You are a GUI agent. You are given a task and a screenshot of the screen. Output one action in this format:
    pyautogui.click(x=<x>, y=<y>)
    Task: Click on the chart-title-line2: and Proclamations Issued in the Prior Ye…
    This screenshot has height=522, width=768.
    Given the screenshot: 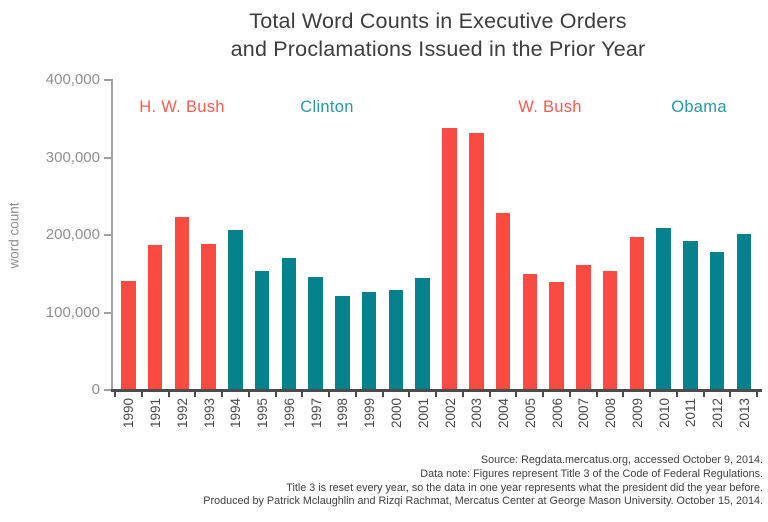 What is the action you would take?
    pyautogui.click(x=438, y=49)
    